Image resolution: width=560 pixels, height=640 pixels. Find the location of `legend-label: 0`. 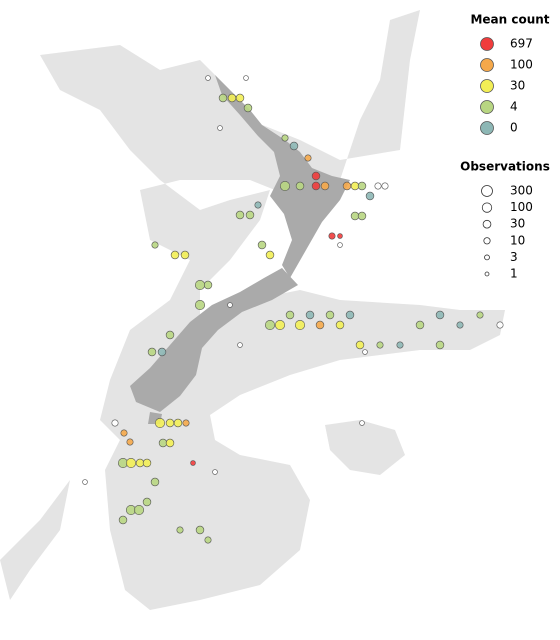

legend-label: 0 is located at coordinates (514, 128).